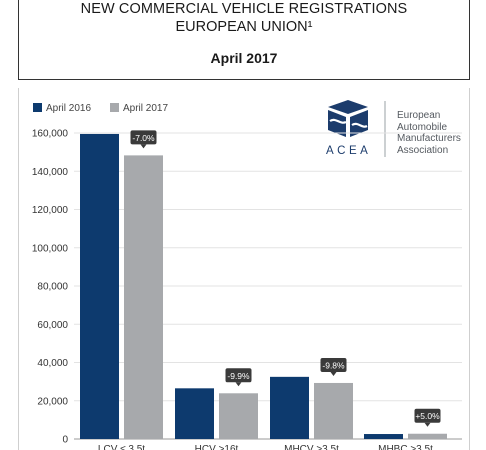 The width and height of the screenshot is (486, 450). What do you see at coordinates (52, 287) in the screenshot?
I see `y-tick-label: 80,000` at bounding box center [52, 287].